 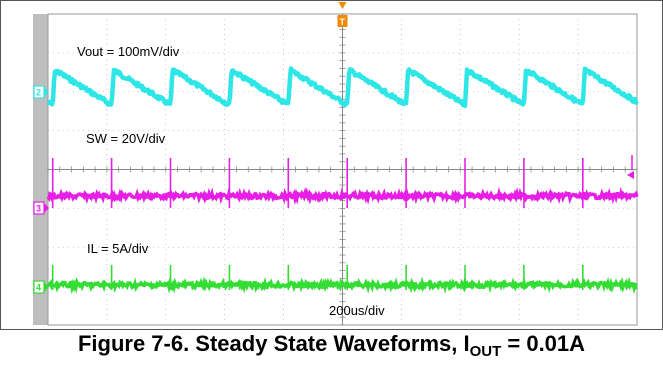 I want to click on channel-2-marker: 2, so click(x=41, y=92).